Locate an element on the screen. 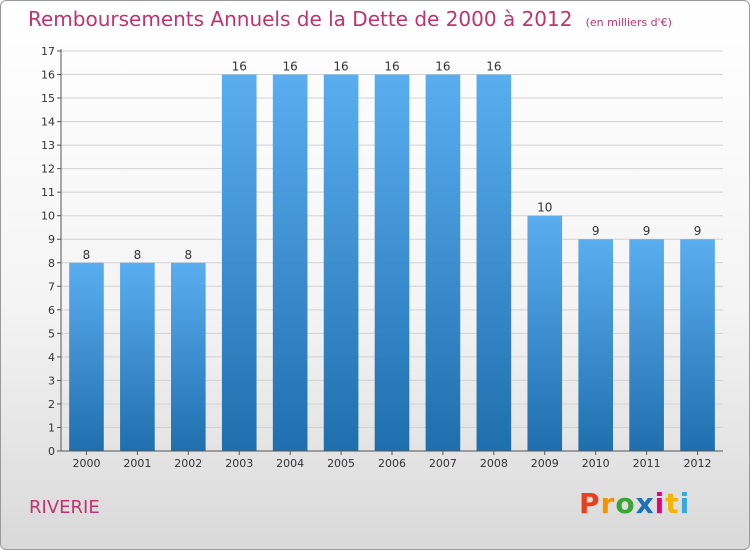 The height and width of the screenshot is (550, 750). bar-2003 is located at coordinates (239, 262).